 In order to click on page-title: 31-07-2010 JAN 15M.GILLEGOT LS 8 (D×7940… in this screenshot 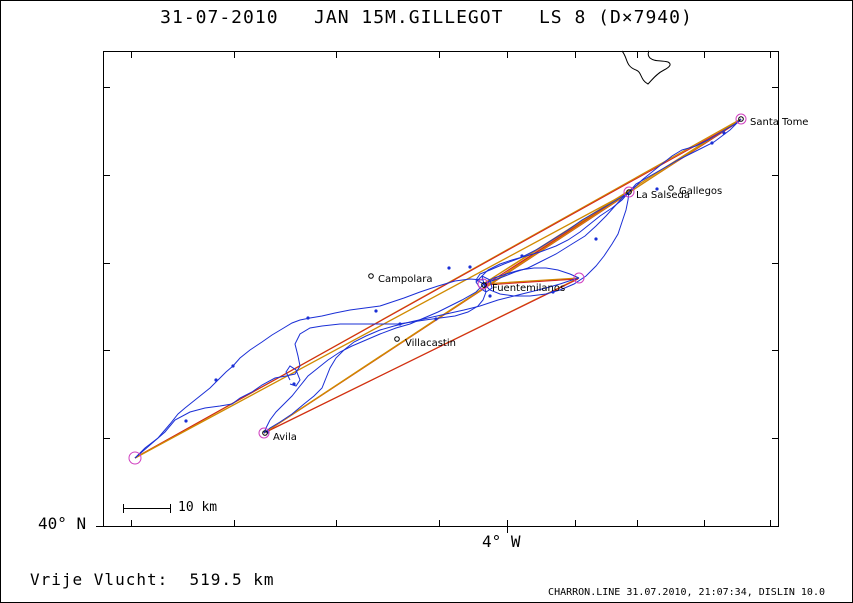, I will do `click(426, 17)`.